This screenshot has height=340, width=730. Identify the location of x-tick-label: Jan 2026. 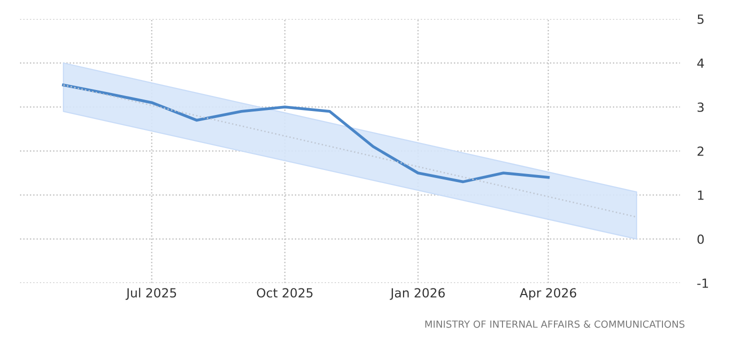
(417, 294).